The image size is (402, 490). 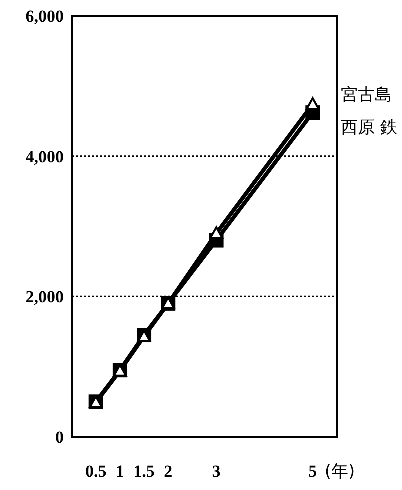 What do you see at coordinates (168, 471) in the screenshot?
I see `x-tick-label: 2` at bounding box center [168, 471].